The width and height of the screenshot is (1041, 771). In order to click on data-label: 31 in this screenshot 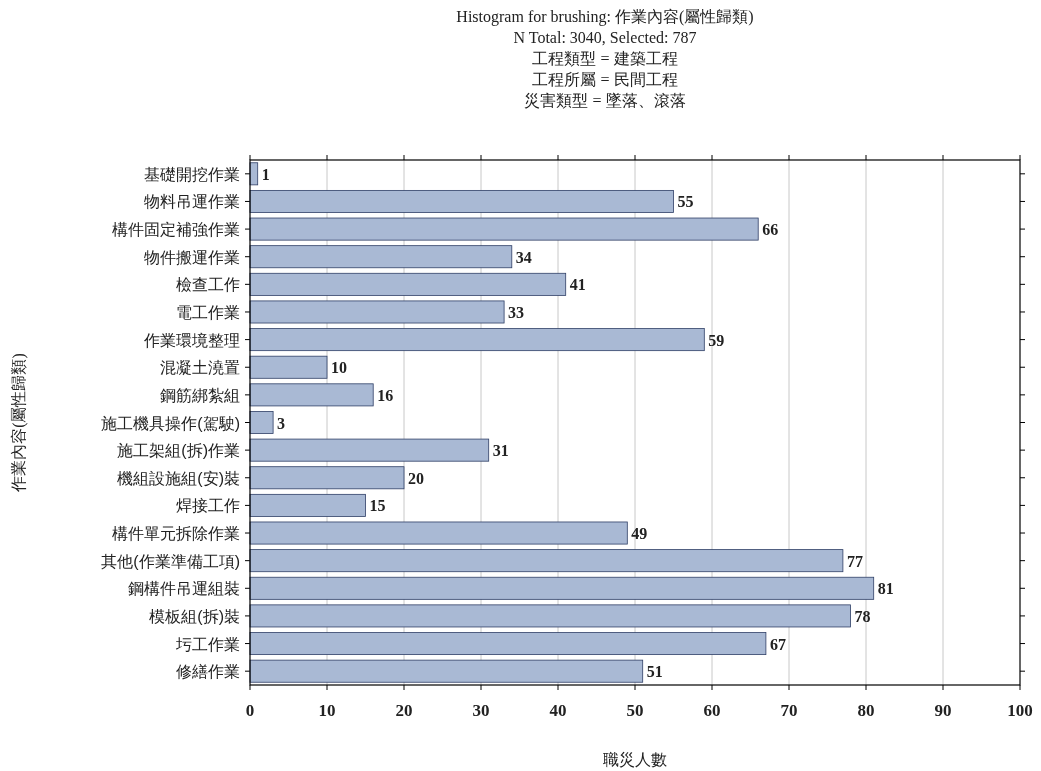, I will do `click(500, 451)`.